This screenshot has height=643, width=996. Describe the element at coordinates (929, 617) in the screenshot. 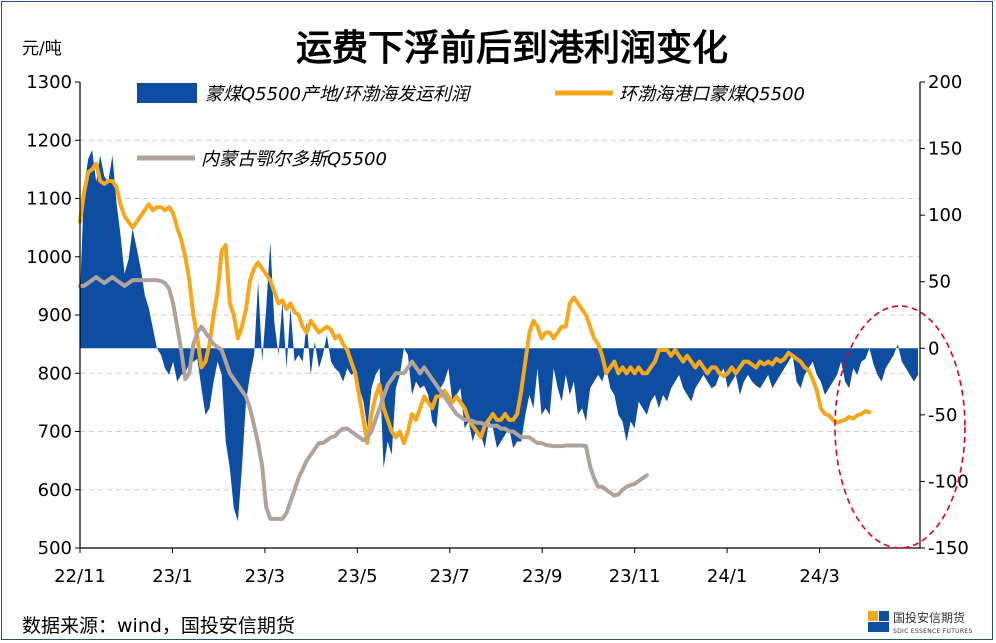

I see `logo-name: 国投安信期货` at that location.